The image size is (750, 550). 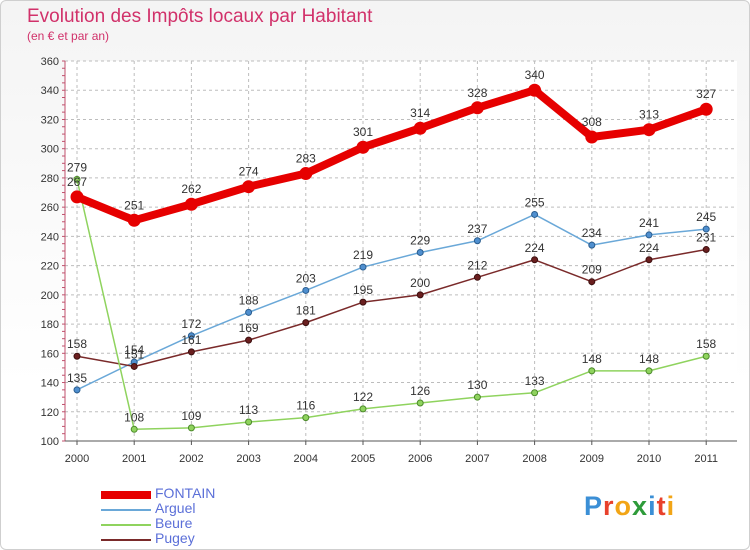 I want to click on data-label-arguel: 255, so click(x=535, y=202).